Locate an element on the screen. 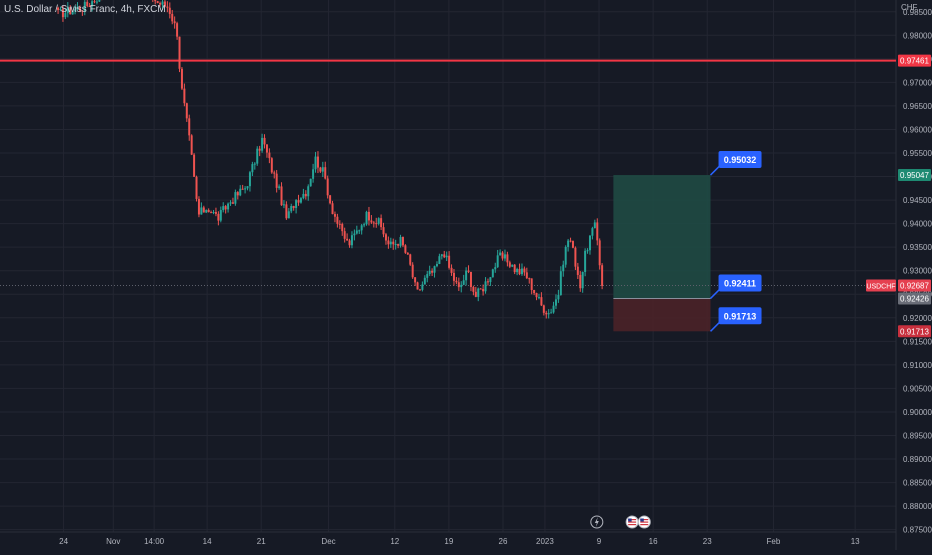 The height and width of the screenshot is (555, 932). symbol-badge-box is located at coordinates (881, 285).